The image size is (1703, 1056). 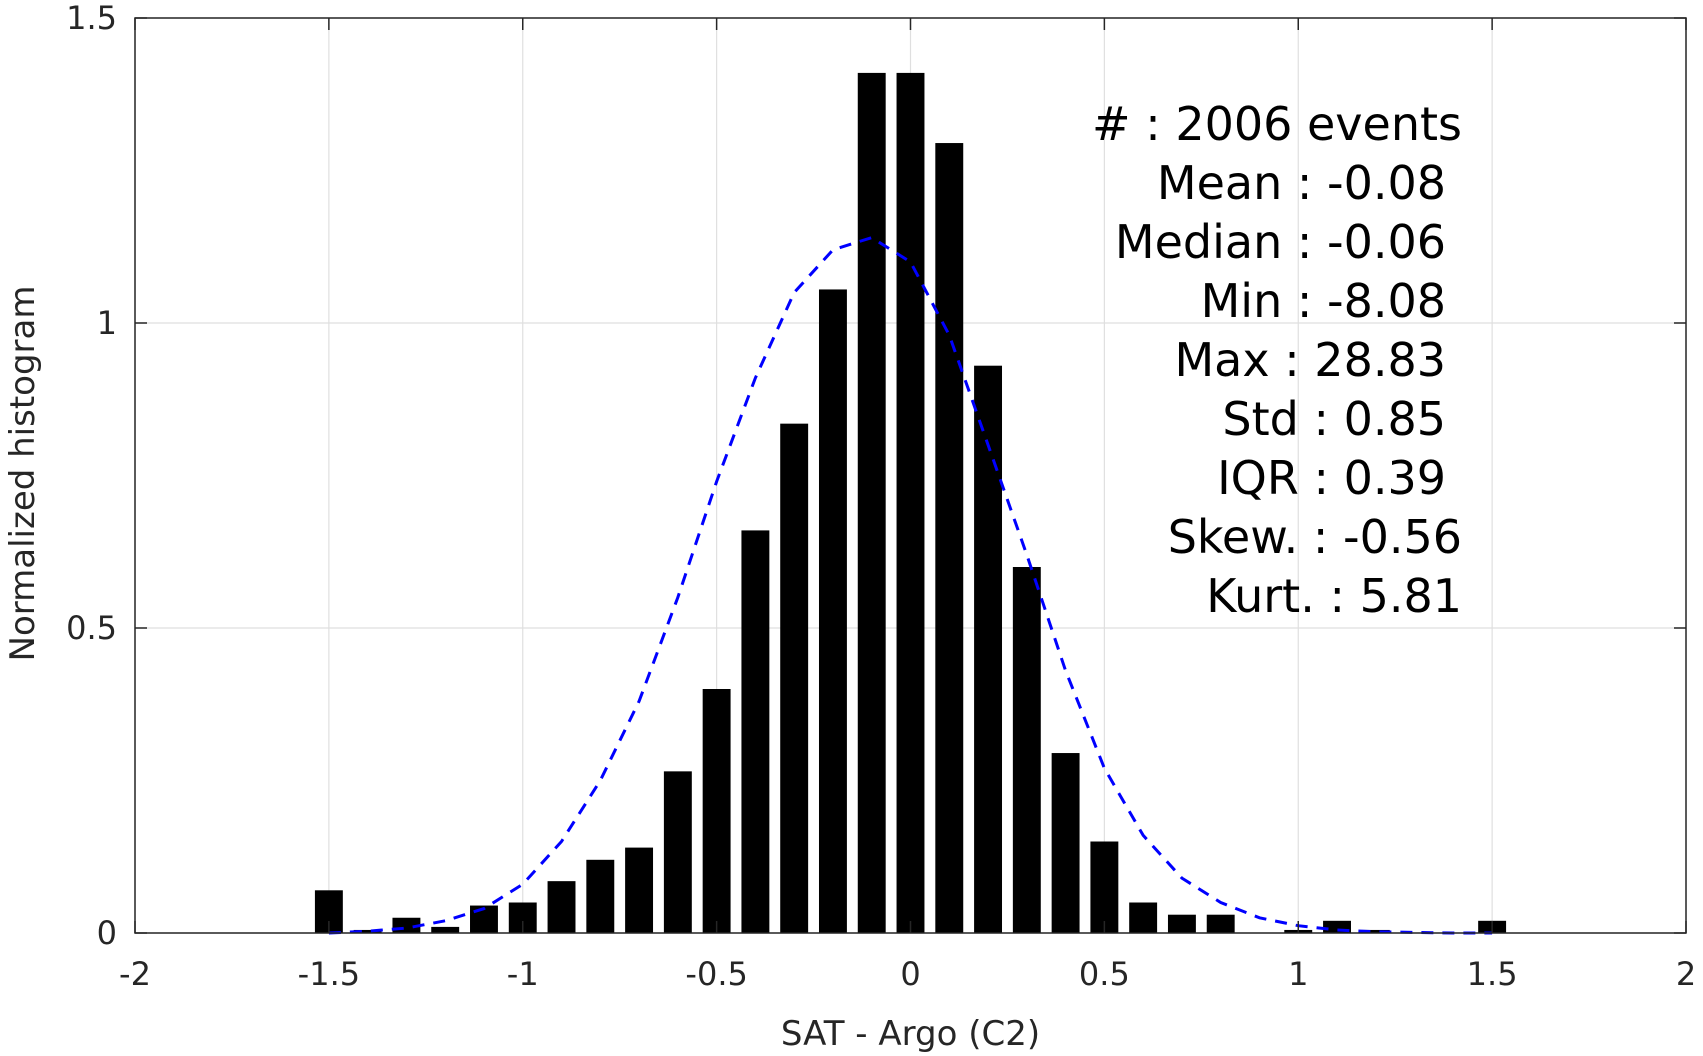 What do you see at coordinates (1331, 478) in the screenshot?
I see `stats-line: IQR : 0.39` at bounding box center [1331, 478].